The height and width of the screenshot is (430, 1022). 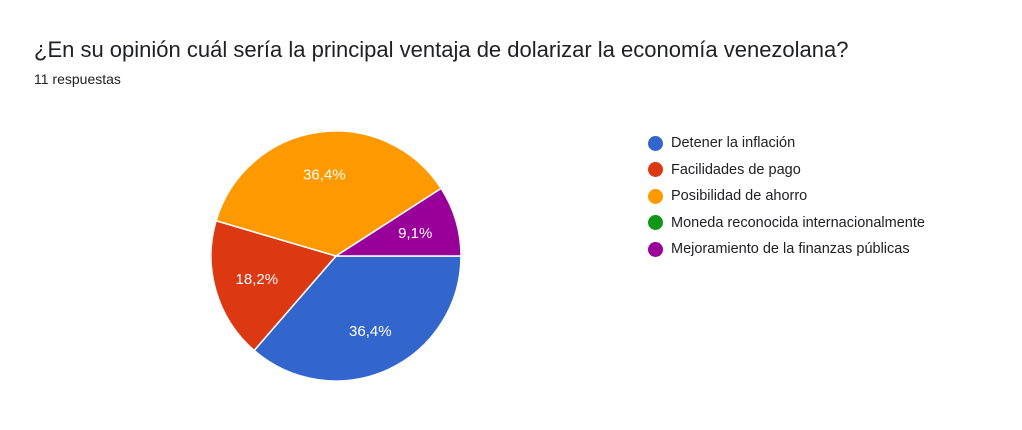 I want to click on legend-item-4: Mejoramiento de la finanzas públicas, so click(x=786, y=249).